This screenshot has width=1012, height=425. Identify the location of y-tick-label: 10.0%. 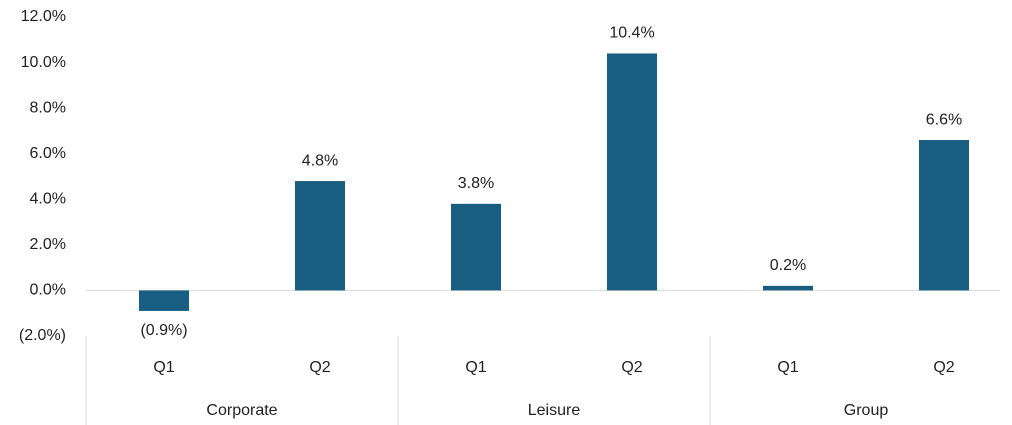
(43, 62).